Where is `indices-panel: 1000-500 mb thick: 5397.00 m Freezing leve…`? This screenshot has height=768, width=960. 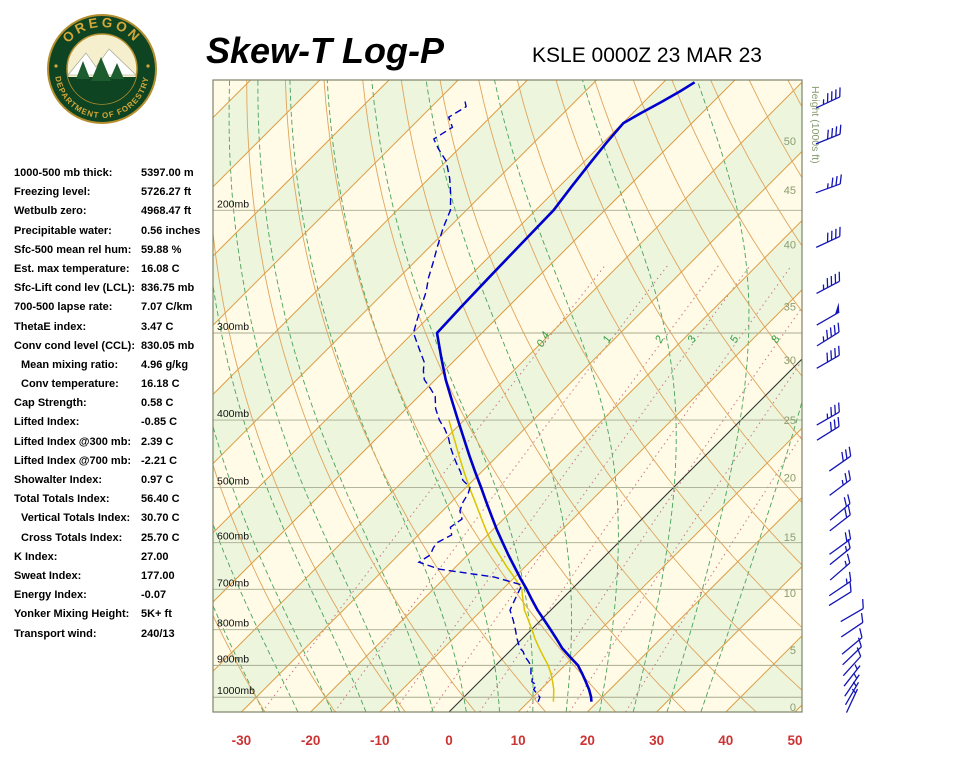 indices-panel: 1000-500 mb thick: 5397.00 m Freezing leve… is located at coordinates (115, 407).